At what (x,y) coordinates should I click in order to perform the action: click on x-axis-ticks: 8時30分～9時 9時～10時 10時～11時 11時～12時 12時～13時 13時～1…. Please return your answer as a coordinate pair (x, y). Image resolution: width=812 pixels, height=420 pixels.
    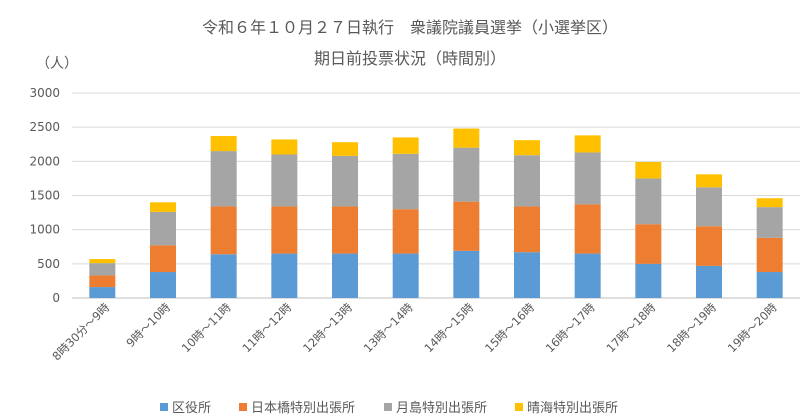
    Looking at the image, I should click on (414, 331).